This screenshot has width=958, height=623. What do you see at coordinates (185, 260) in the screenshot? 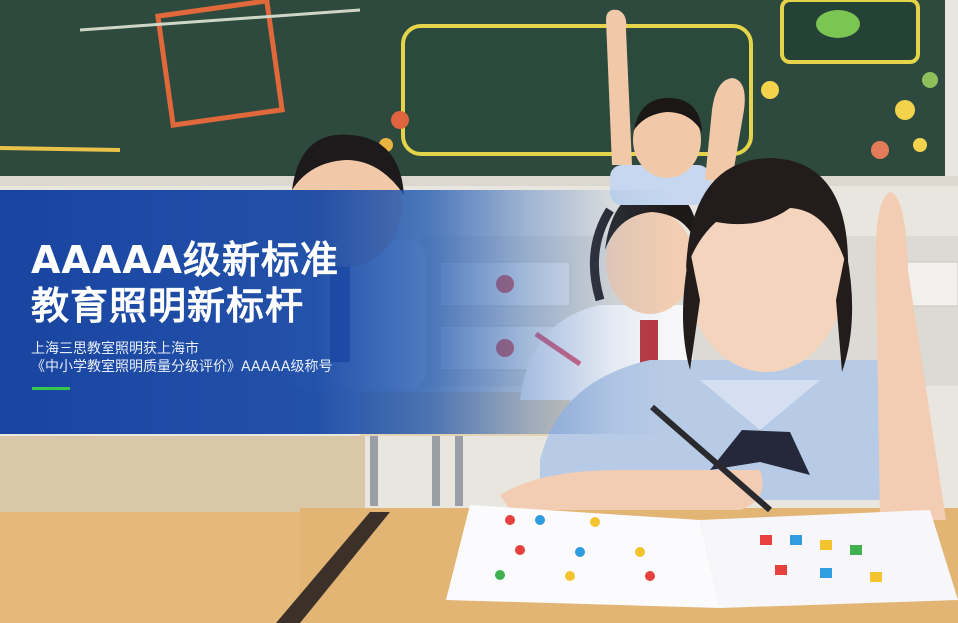
I see `banner-title-line1: AAAAA级新标准` at bounding box center [185, 260].